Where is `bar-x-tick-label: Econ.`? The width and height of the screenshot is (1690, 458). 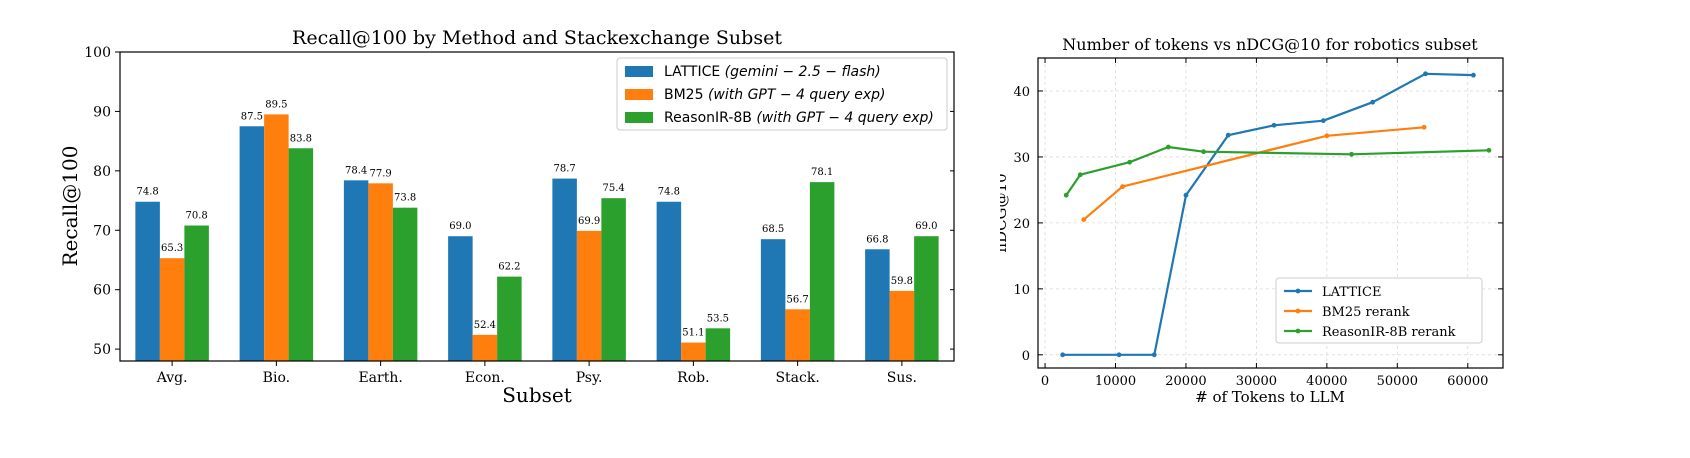
bar-x-tick-label: Econ. is located at coordinates (485, 378).